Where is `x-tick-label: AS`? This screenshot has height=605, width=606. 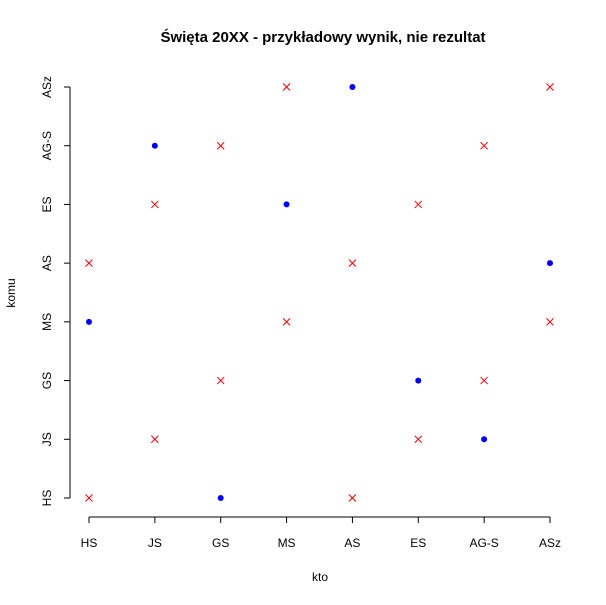
x-tick-label: AS is located at coordinates (352, 543).